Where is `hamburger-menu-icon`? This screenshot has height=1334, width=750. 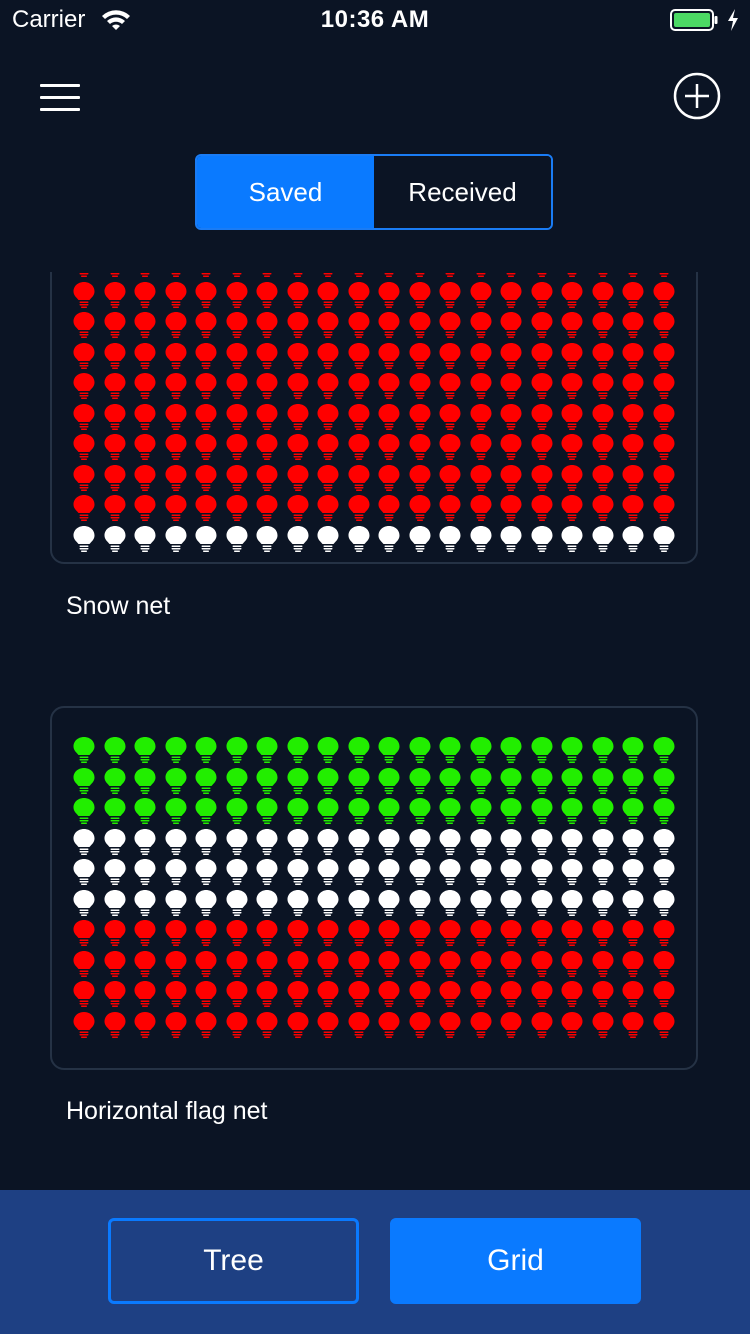
hamburger-menu-icon is located at coordinates (60, 98).